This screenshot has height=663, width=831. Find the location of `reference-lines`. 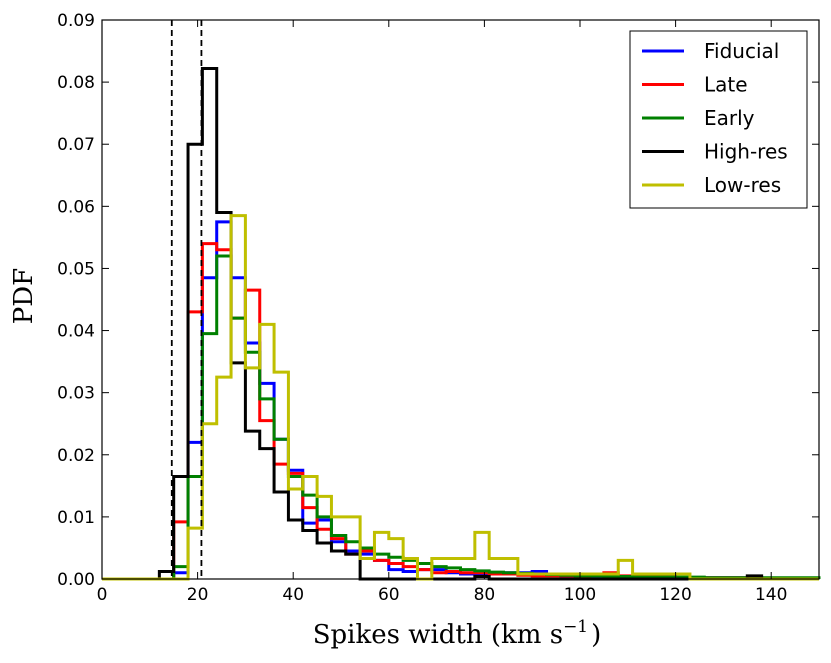

reference-lines is located at coordinates (186, 299).